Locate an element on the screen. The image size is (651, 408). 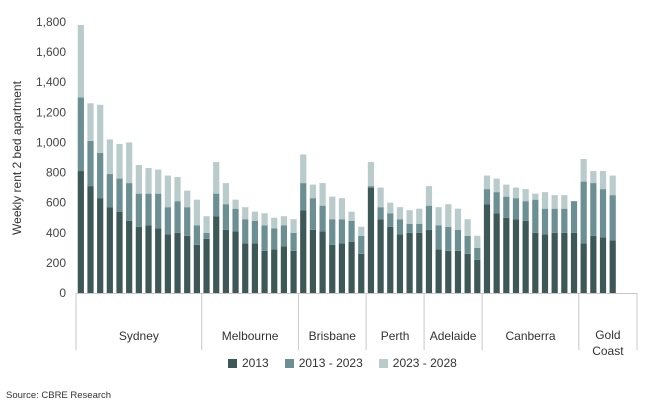
y-tick-label: 1,800 is located at coordinates (51, 22).